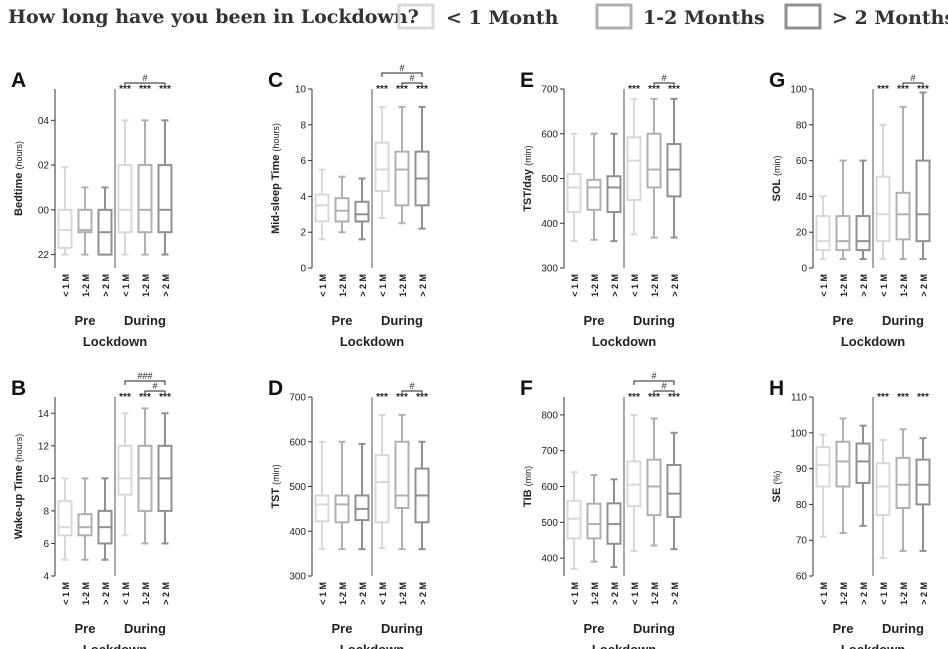  What do you see at coordinates (297, 487) in the screenshot?
I see `y-tick-label: 500` at bounding box center [297, 487].